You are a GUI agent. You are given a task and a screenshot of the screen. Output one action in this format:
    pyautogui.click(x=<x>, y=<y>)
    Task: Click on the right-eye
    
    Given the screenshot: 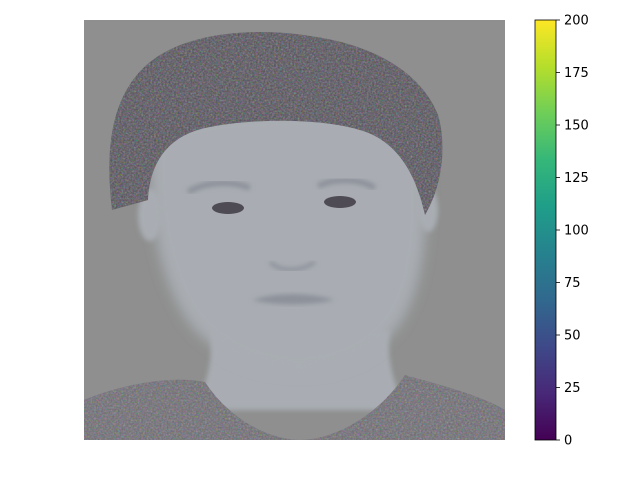 What is the action you would take?
    pyautogui.click(x=340, y=202)
    